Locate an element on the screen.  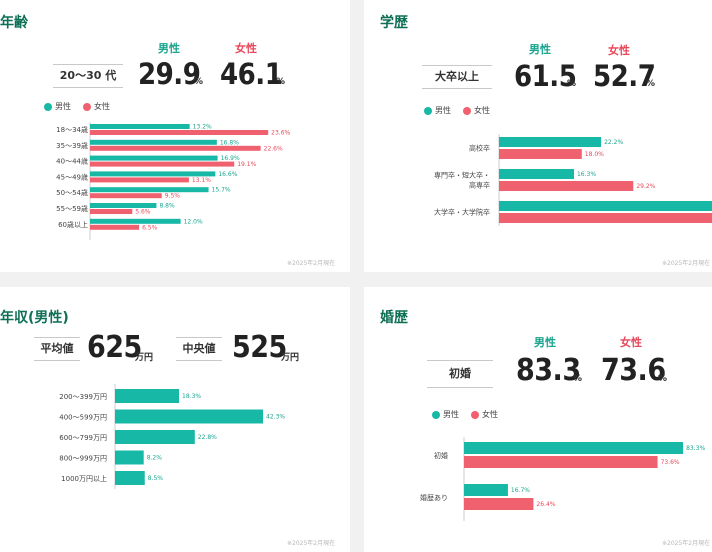
category-label: 50〜54歳 is located at coordinates (72, 192).